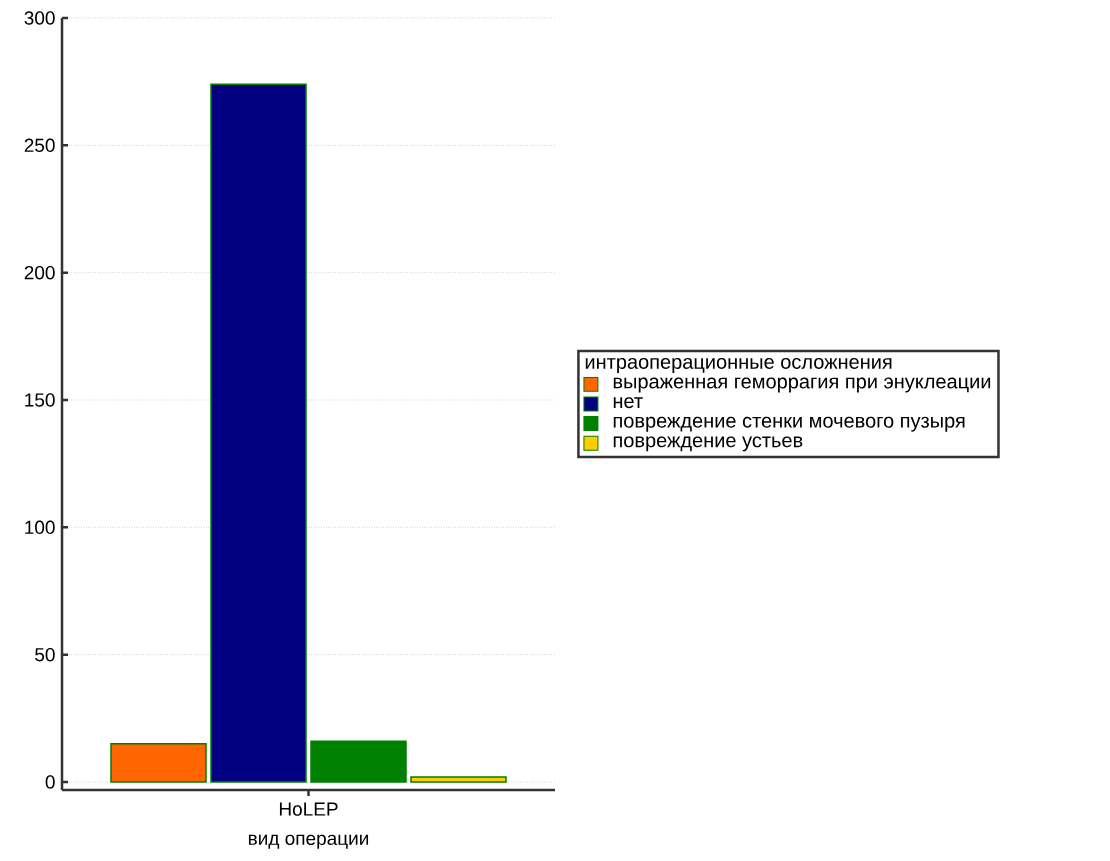 This screenshot has height=861, width=1110. What do you see at coordinates (45, 654) in the screenshot?
I see `y-tick-label: 50` at bounding box center [45, 654].